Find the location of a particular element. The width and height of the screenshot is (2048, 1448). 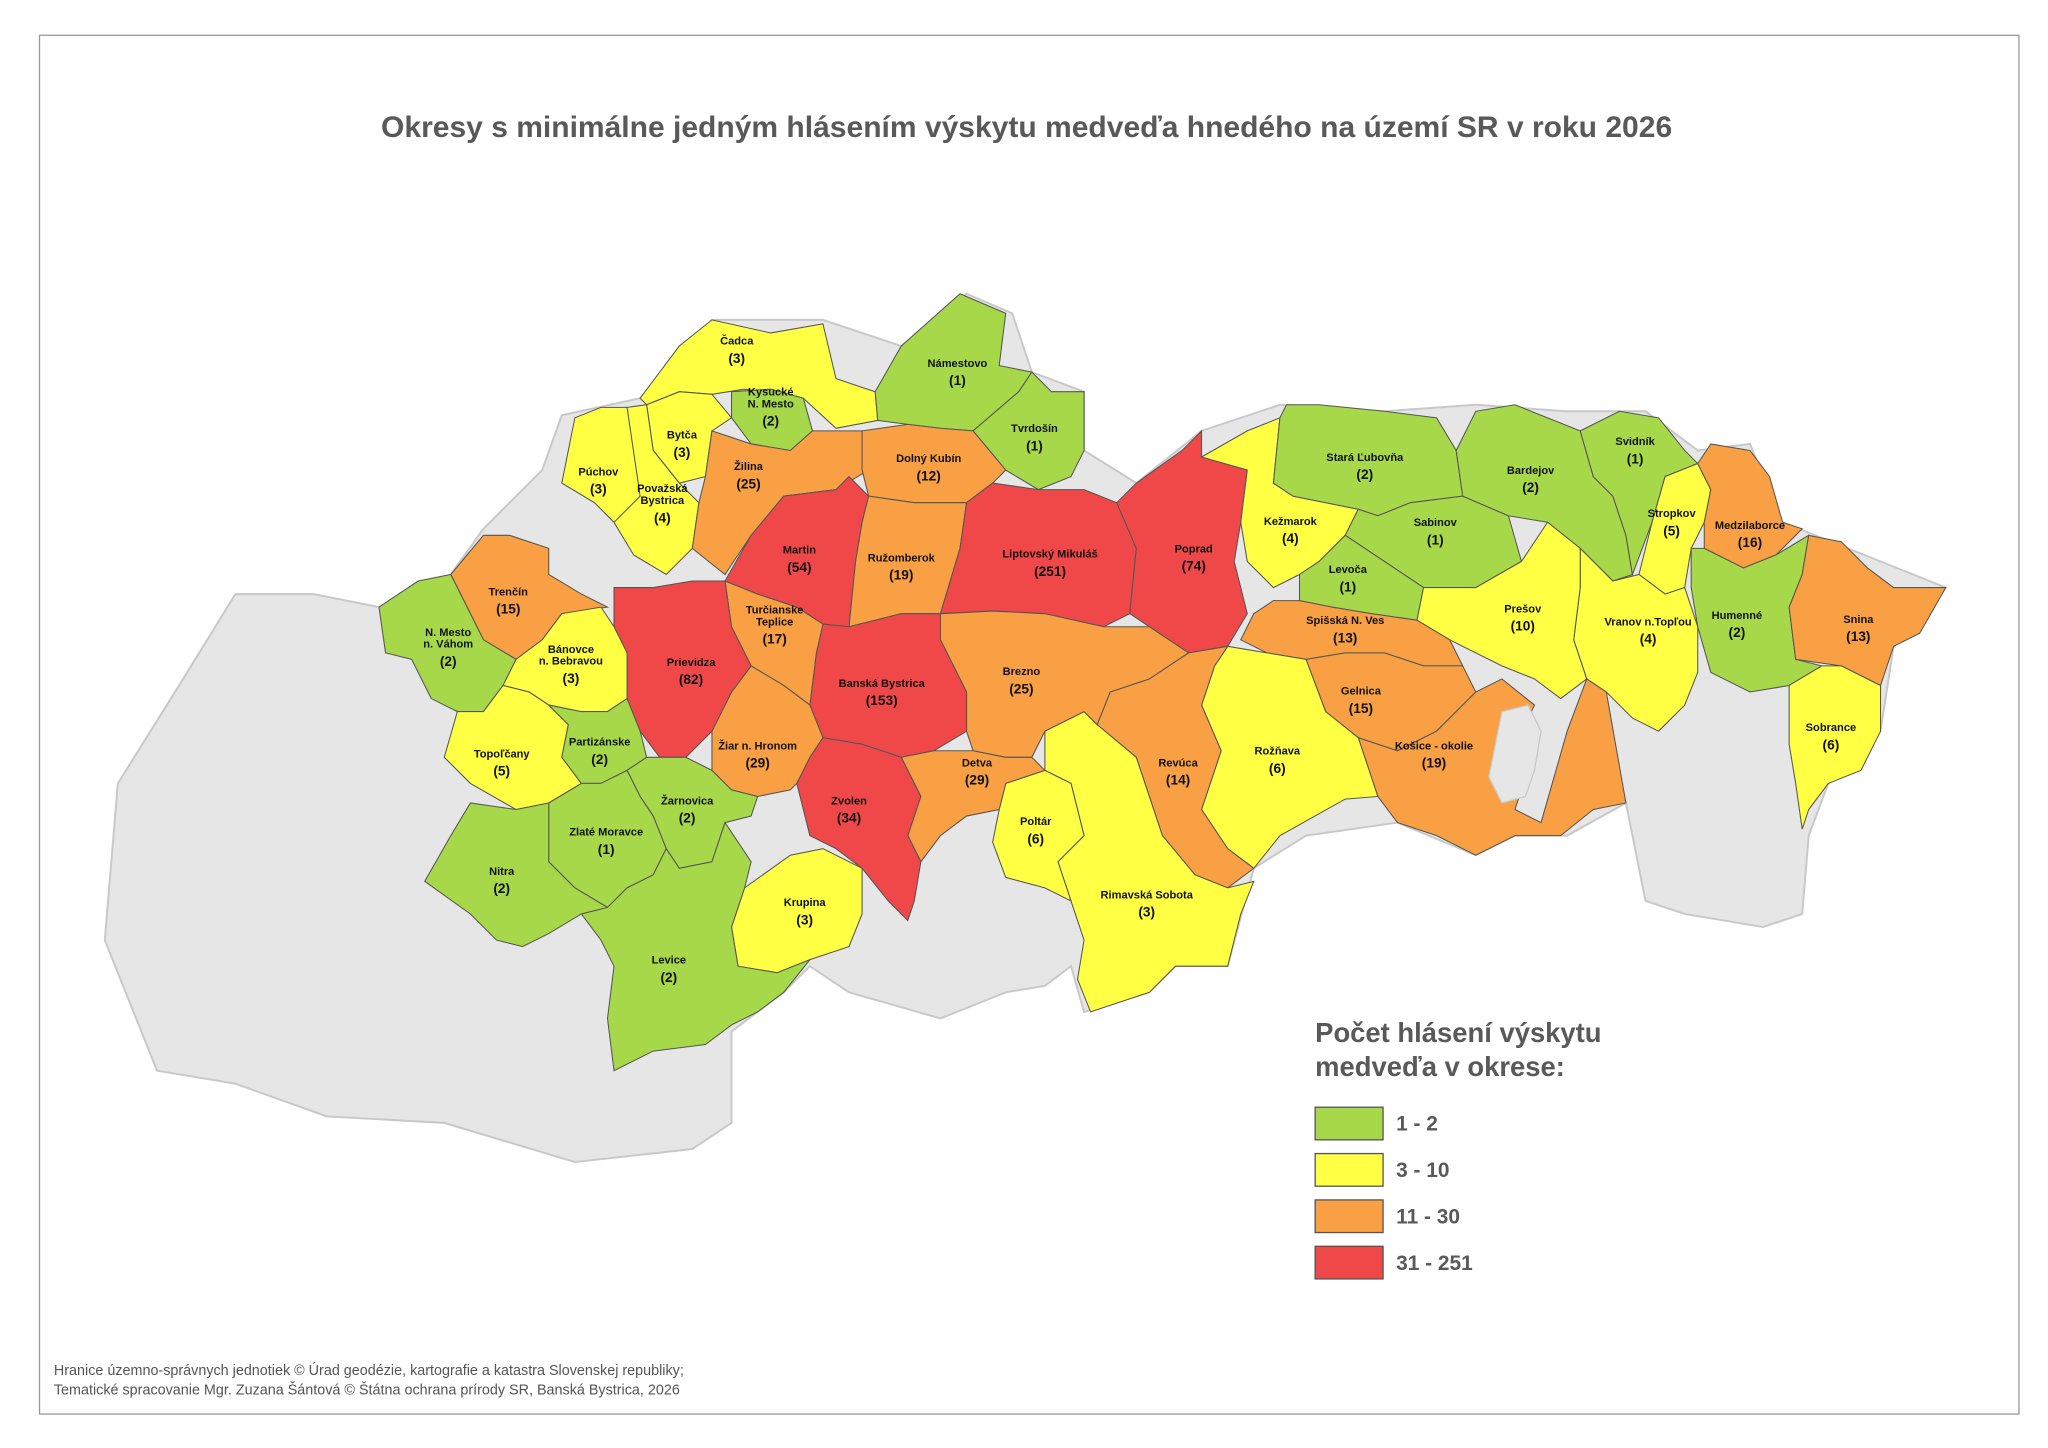

district-count: (17) is located at coordinates (774, 639).